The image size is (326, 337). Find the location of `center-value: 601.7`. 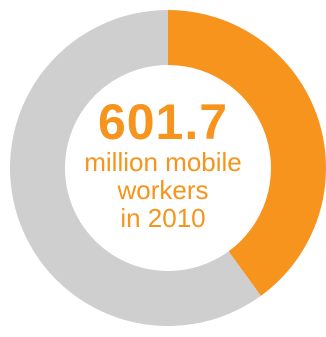

center-value: 601.7 is located at coordinates (163, 122).